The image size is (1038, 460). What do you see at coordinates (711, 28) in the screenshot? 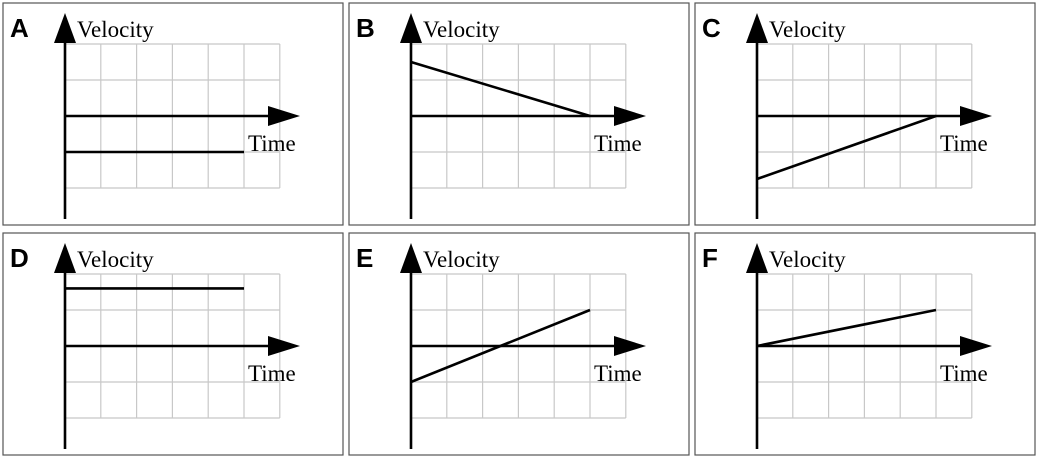
I see `panel-letter: C` at bounding box center [711, 28].